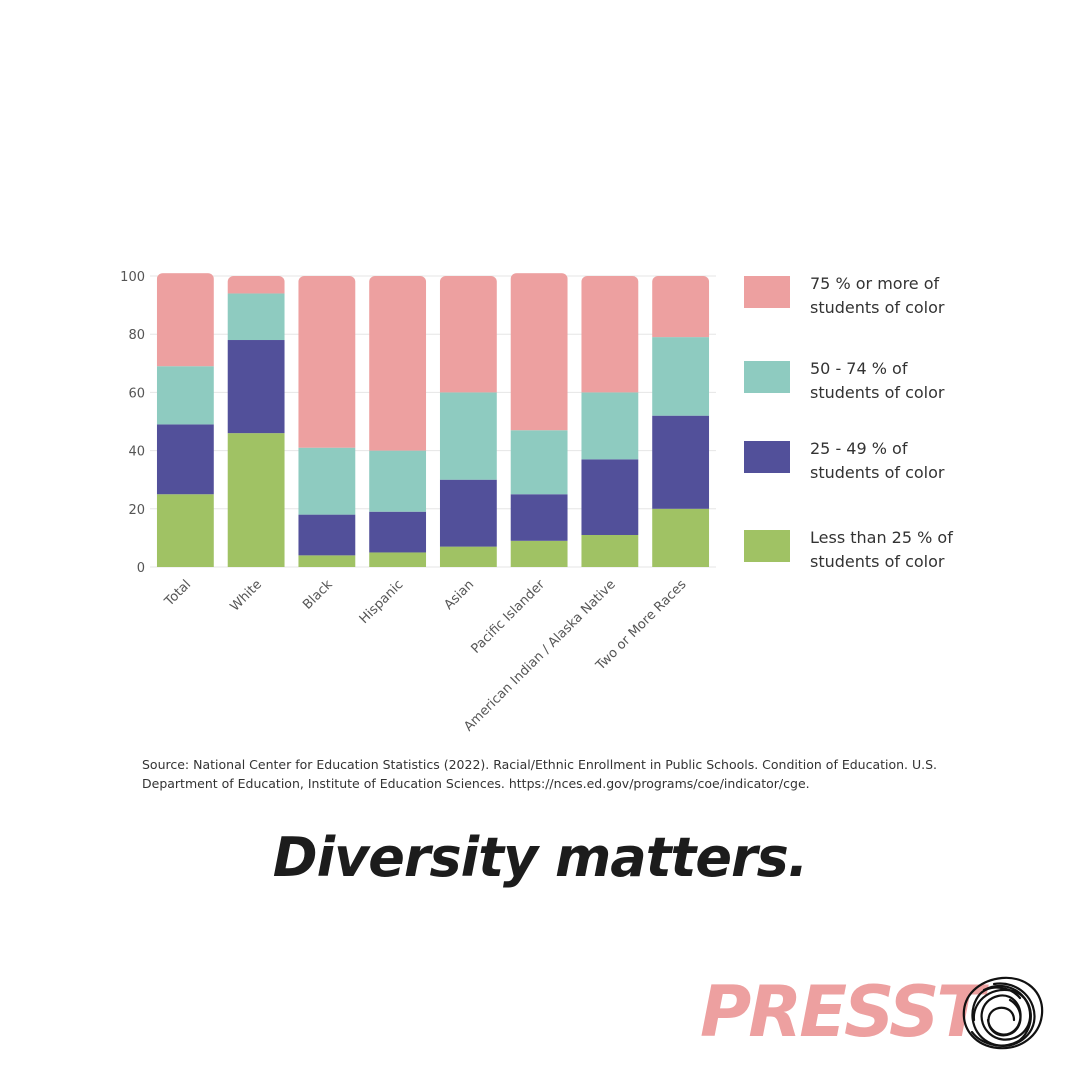  What do you see at coordinates (859, 368) in the screenshot?
I see `legend-label-line: 50 - 74 % of` at bounding box center [859, 368].